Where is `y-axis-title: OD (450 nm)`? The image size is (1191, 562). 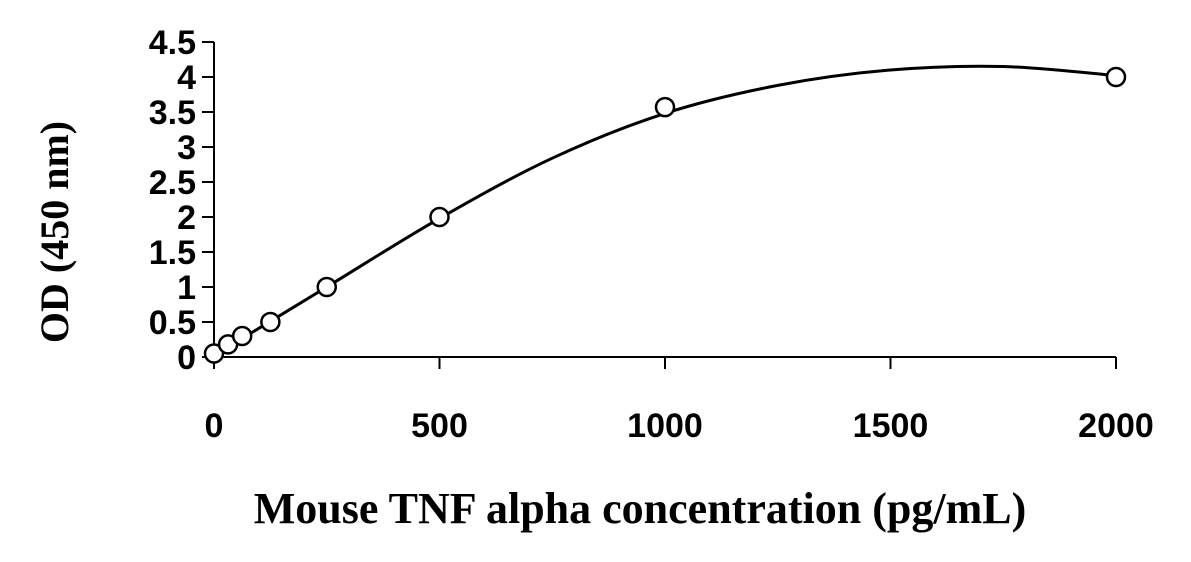 y-axis-title: OD (450 nm) is located at coordinates (54, 232).